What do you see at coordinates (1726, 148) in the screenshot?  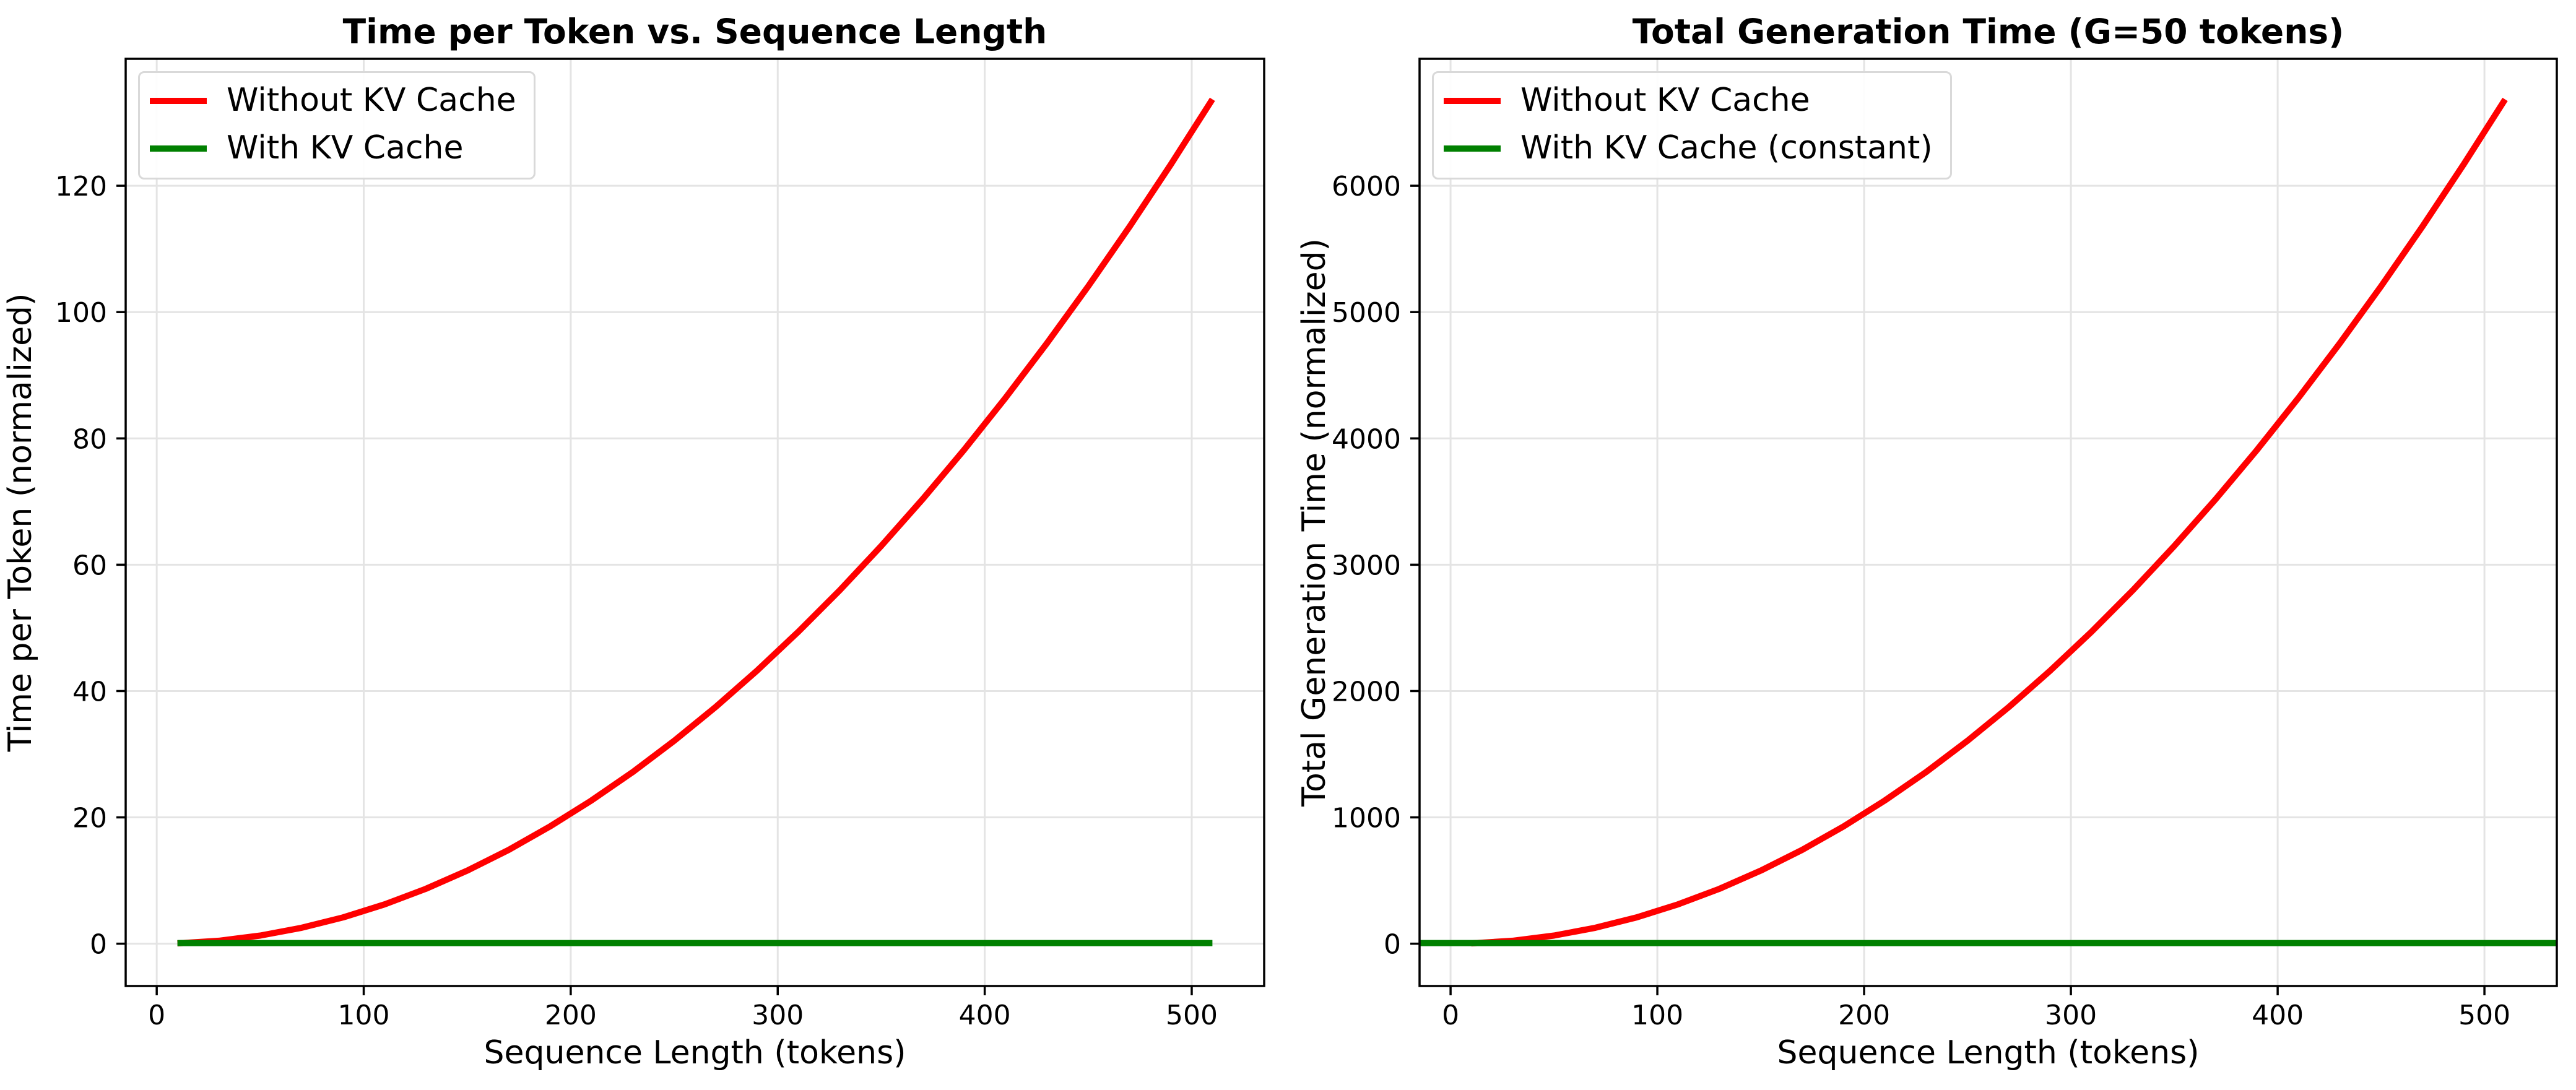 I see `legend-label: With KV Cache (constant)` at bounding box center [1726, 148].